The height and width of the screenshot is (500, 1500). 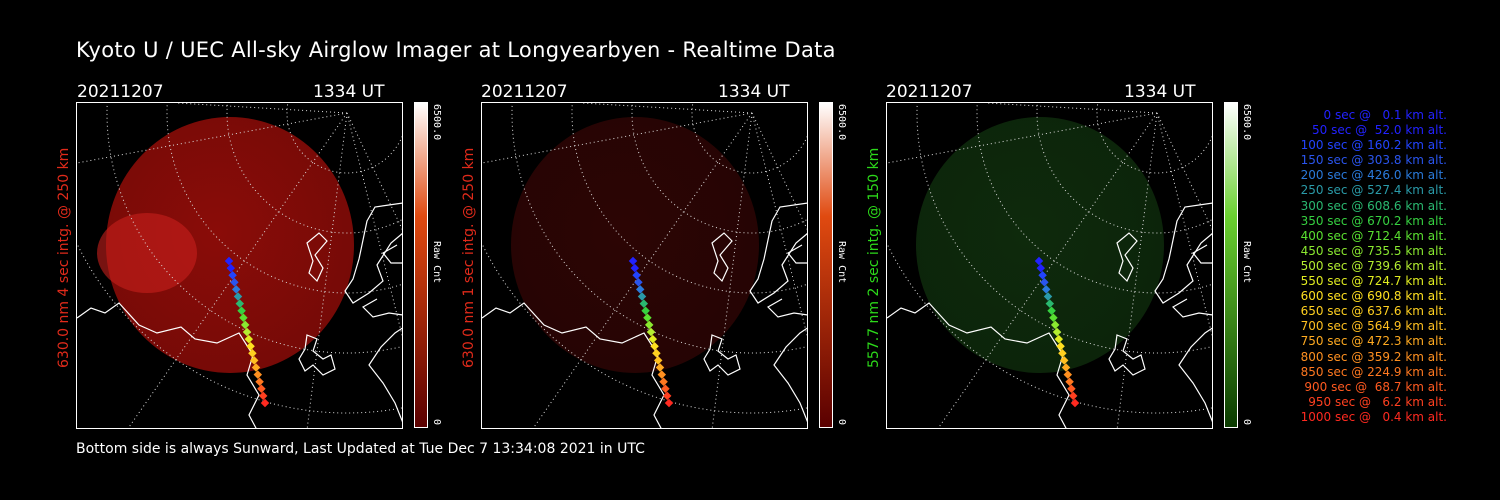 What do you see at coordinates (929, 92) in the screenshot?
I see `panel3-date: 20211207` at bounding box center [929, 92].